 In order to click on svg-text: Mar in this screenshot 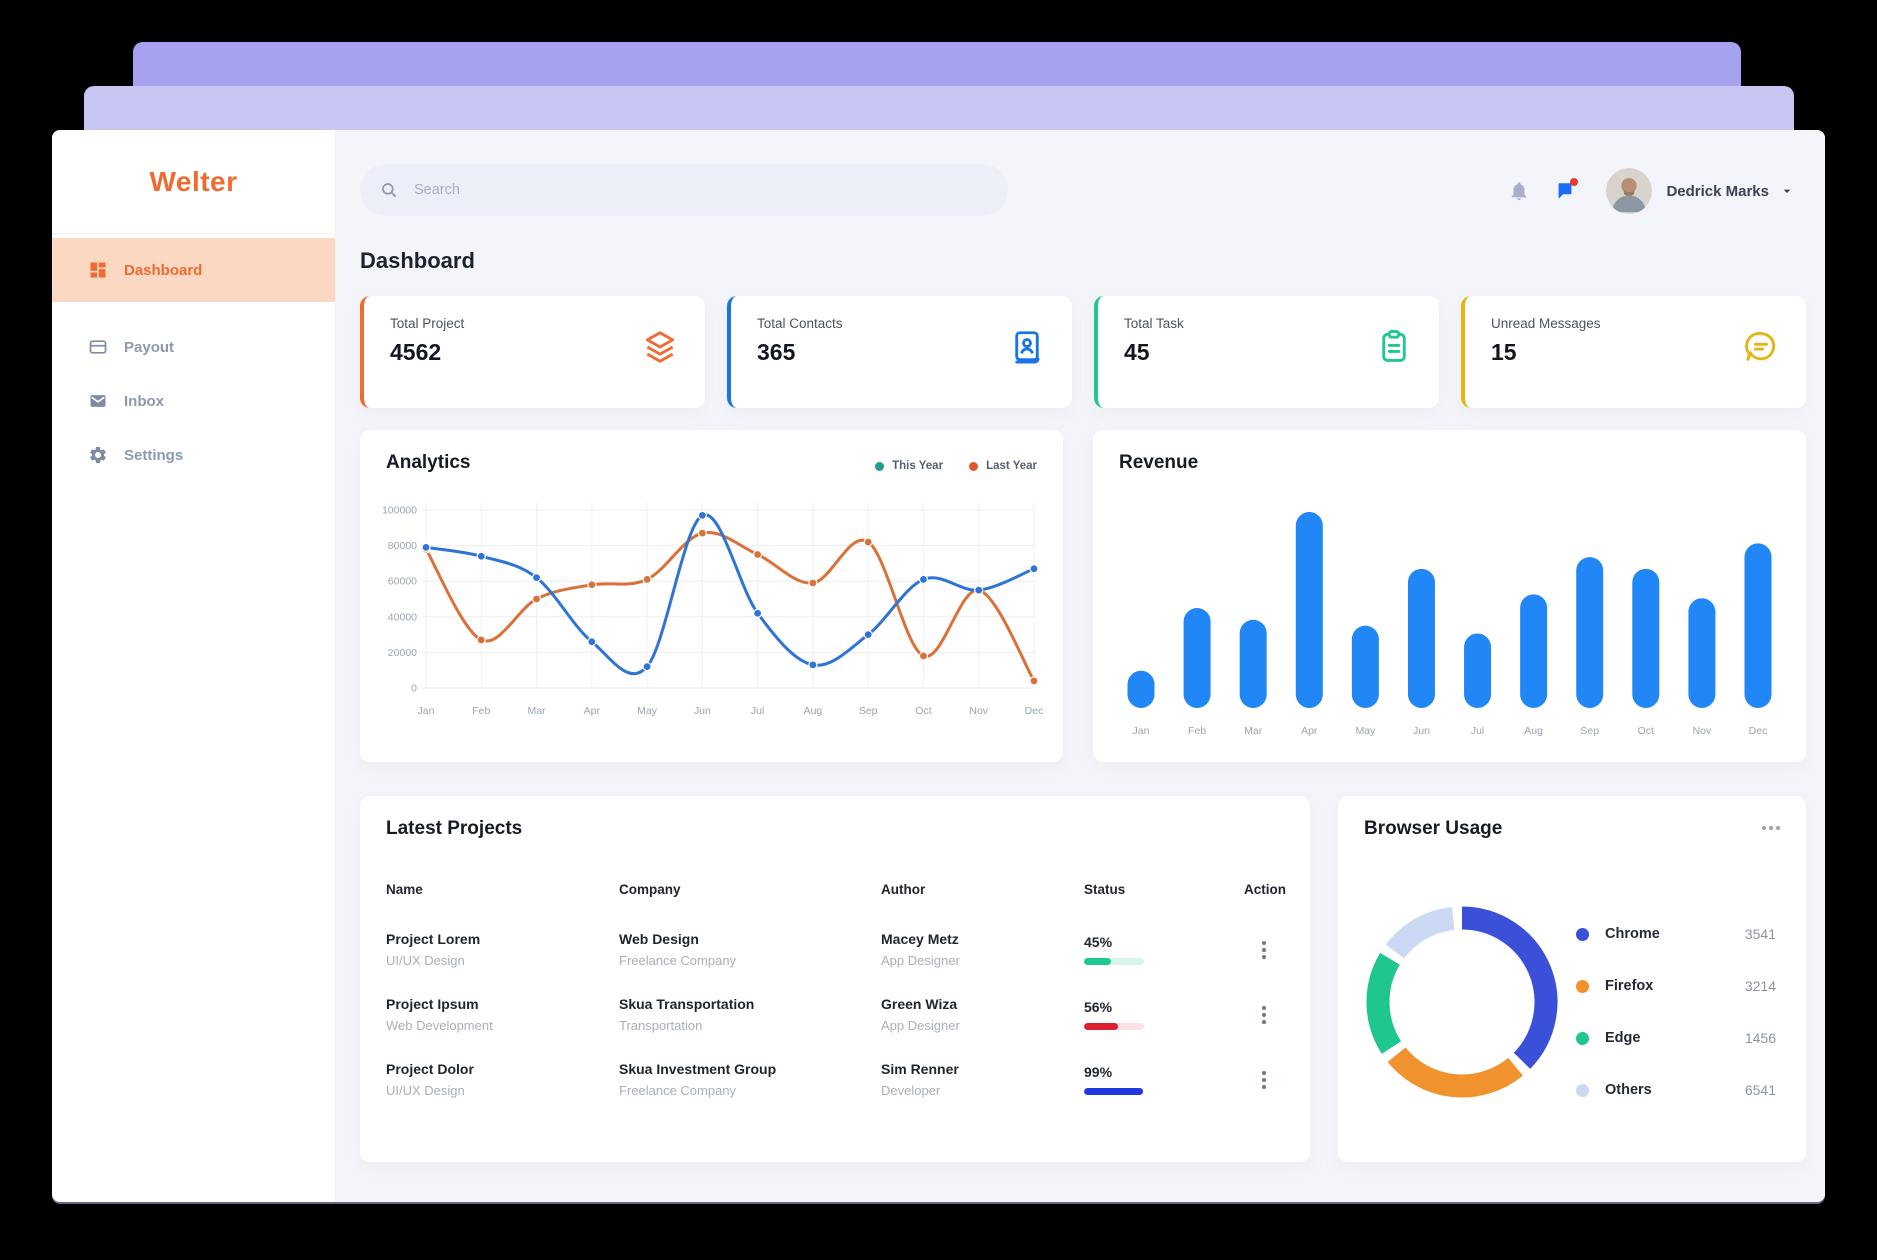, I will do `click(1253, 731)`.